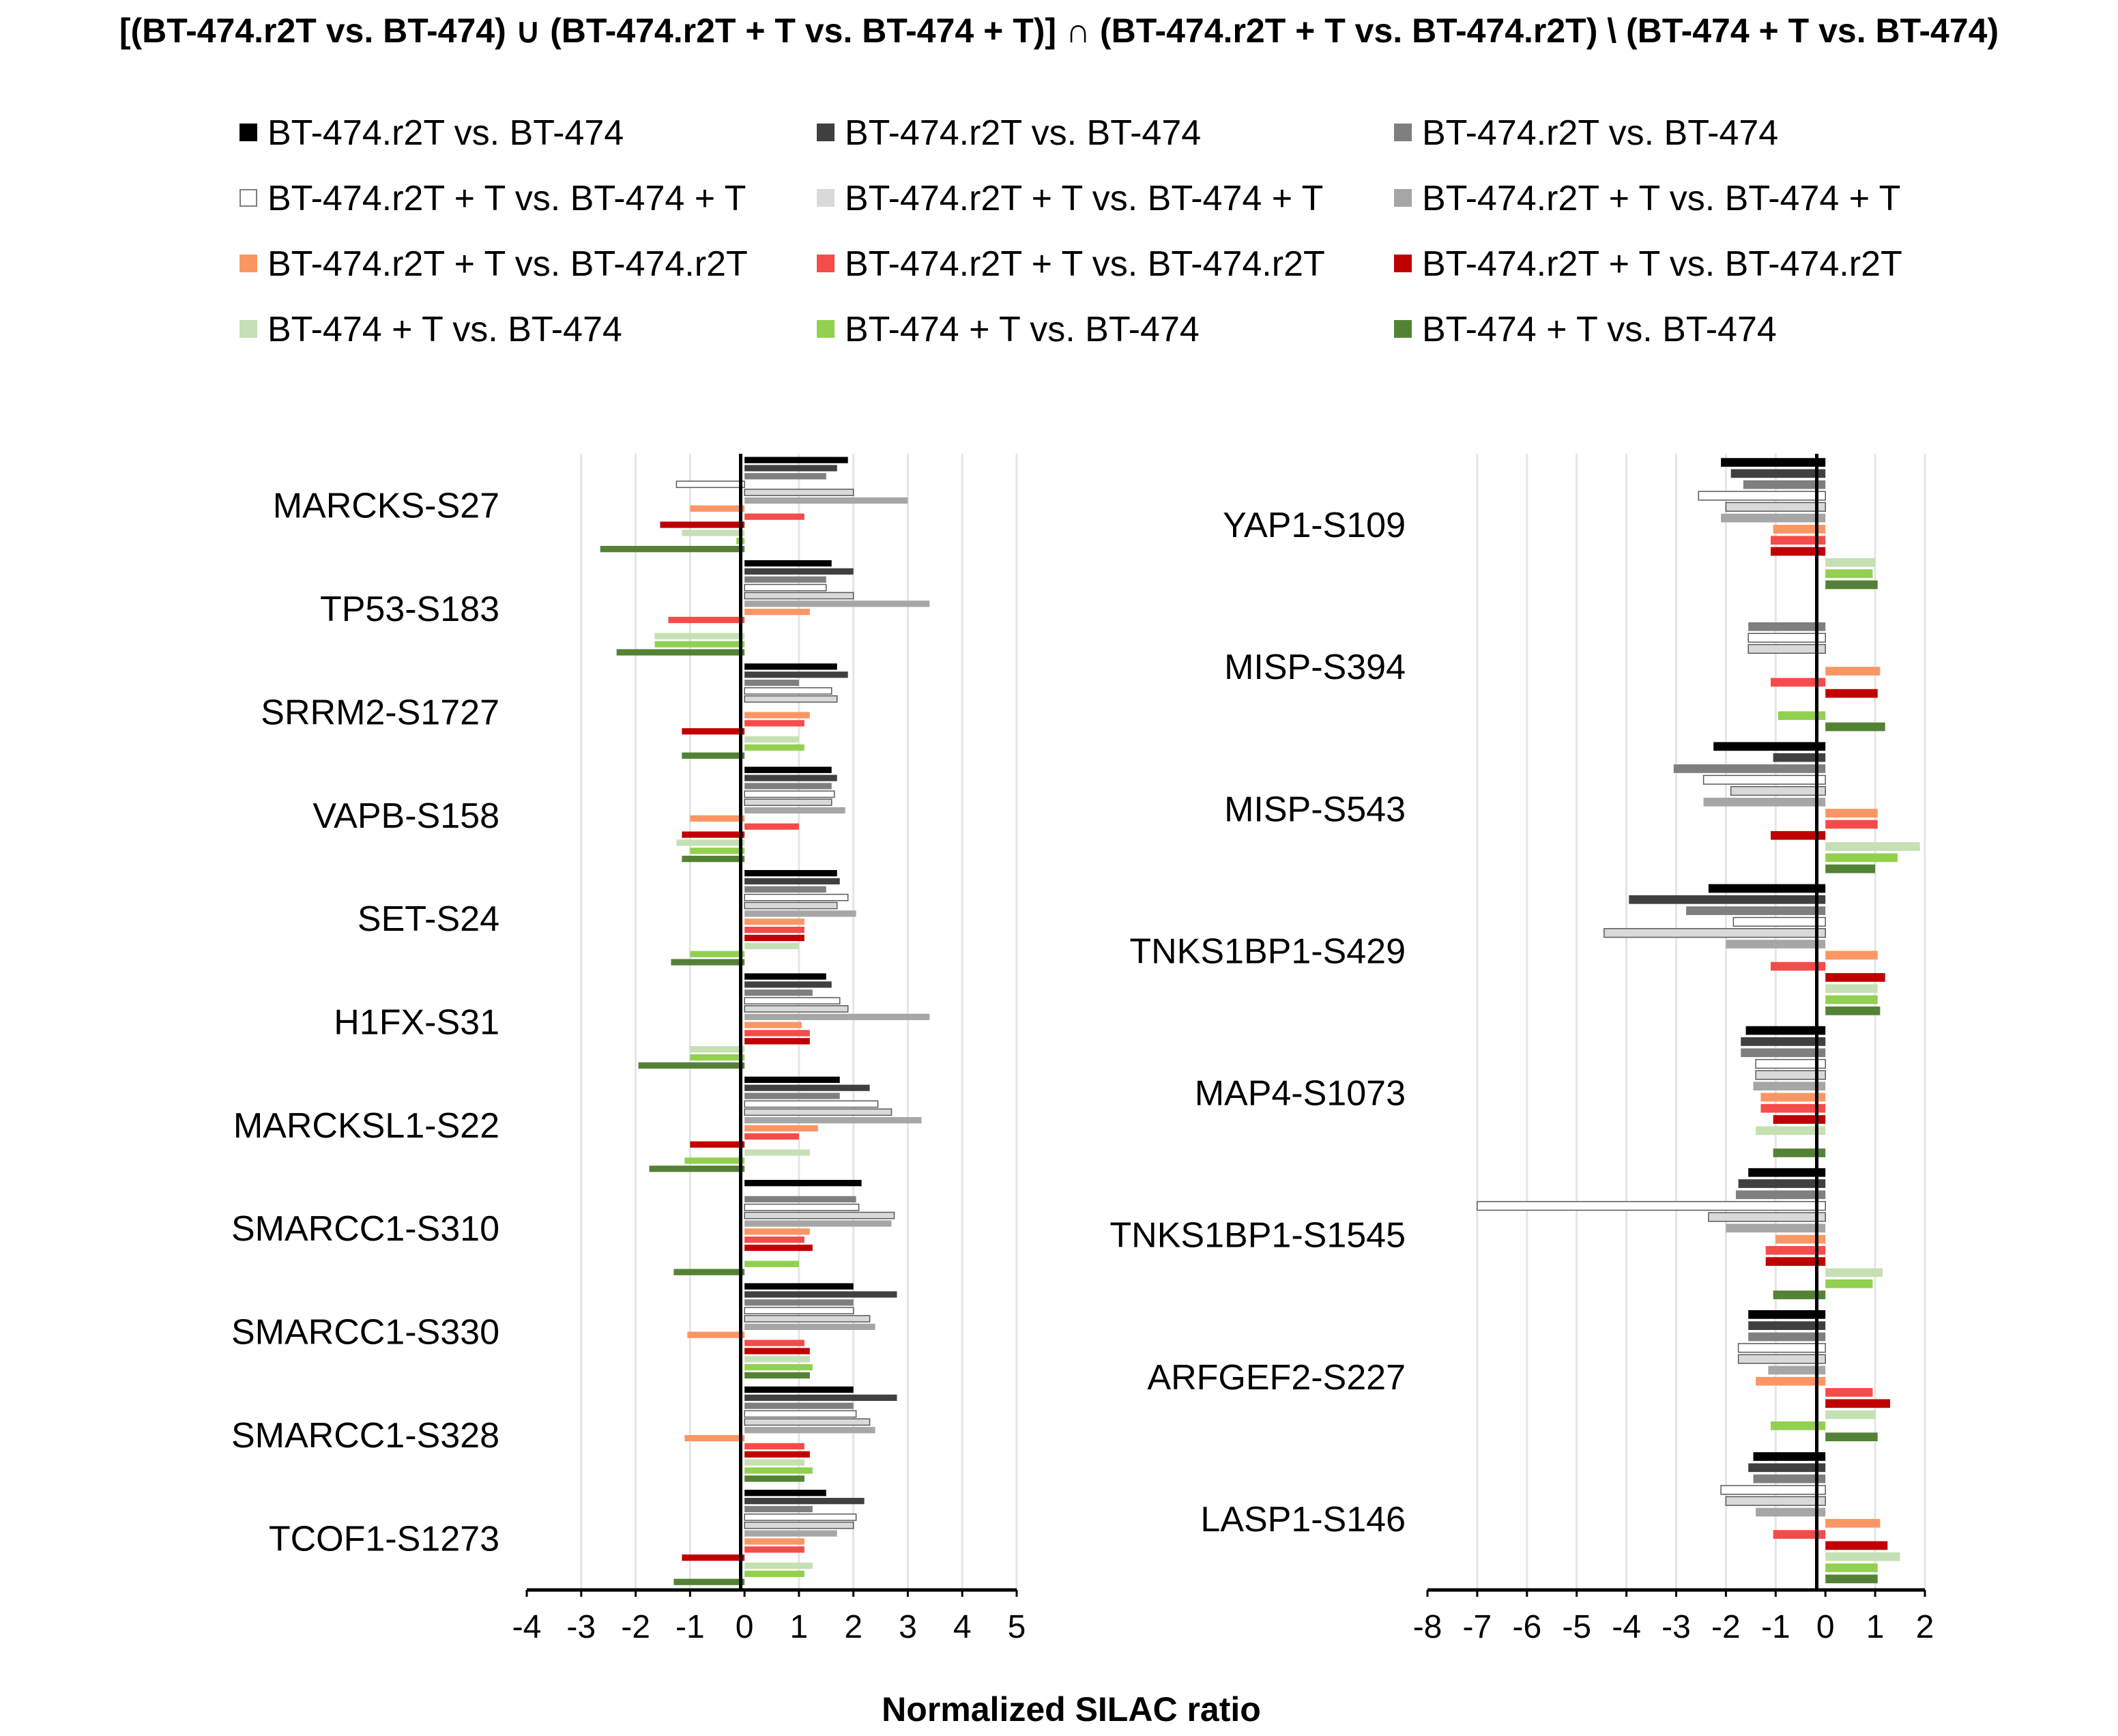 This screenshot has height=1736, width=2118. What do you see at coordinates (1084, 198) in the screenshot?
I see `legend-label: BT-474.r2T + T vs. BT-474 + T` at bounding box center [1084, 198].